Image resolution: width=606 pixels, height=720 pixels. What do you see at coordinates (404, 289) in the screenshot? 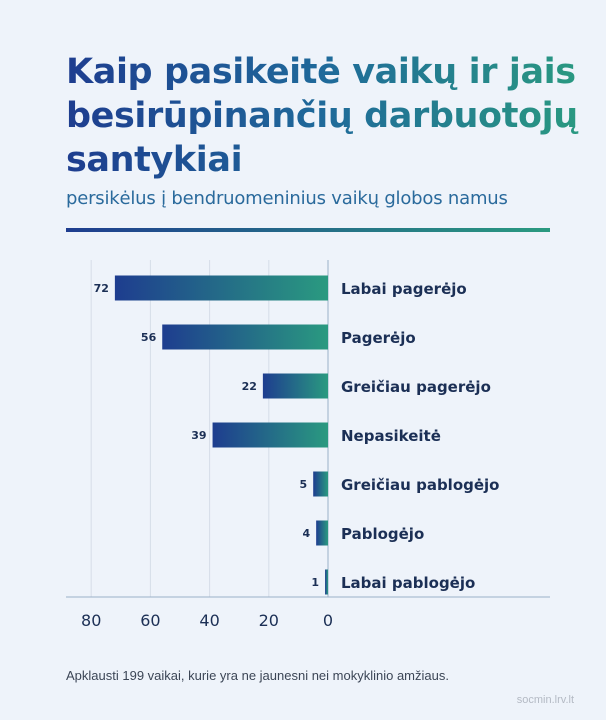
I see `category-label: Labai pagerėjo` at bounding box center [404, 289].